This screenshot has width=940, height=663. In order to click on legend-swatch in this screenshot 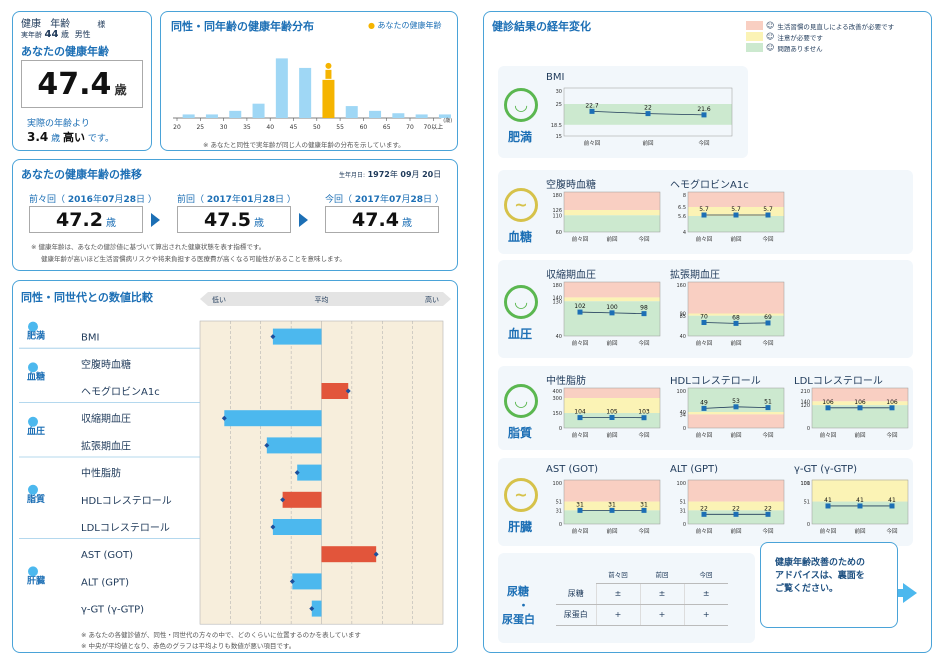, I will do `click(754, 47)`.